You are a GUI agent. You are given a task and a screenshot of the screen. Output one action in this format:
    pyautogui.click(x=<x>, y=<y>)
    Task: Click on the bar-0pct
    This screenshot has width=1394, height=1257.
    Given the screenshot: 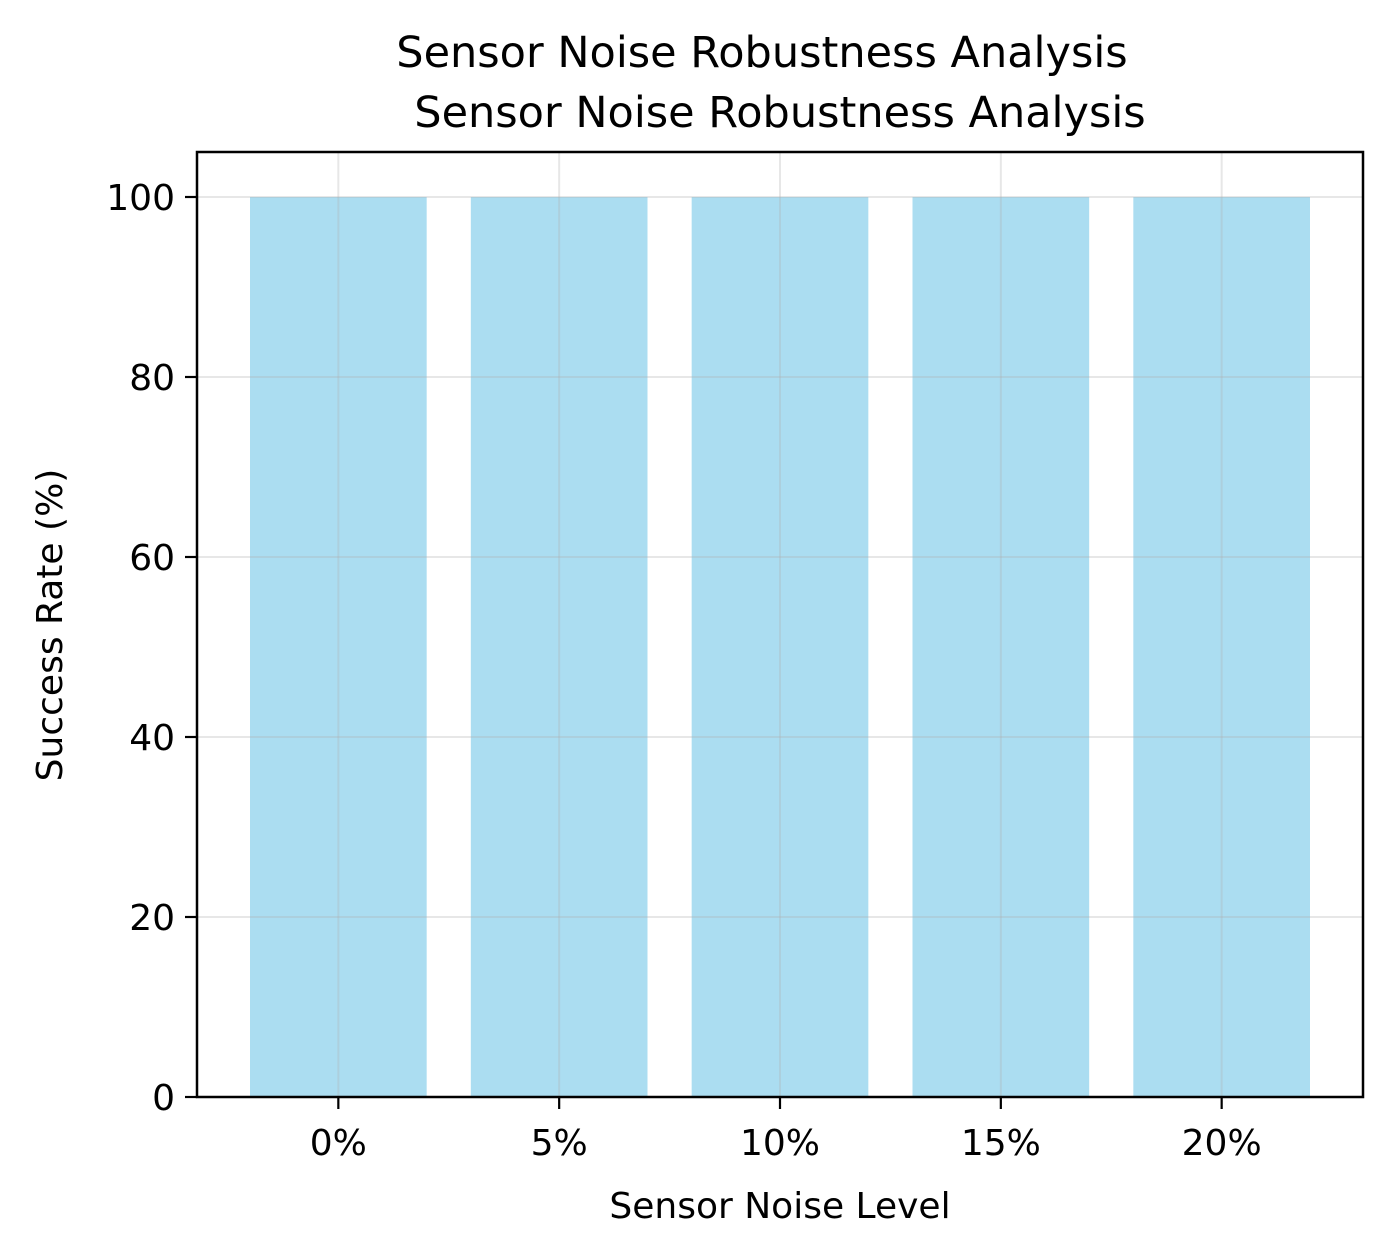 What is the action you would take?
    pyautogui.click(x=338, y=647)
    